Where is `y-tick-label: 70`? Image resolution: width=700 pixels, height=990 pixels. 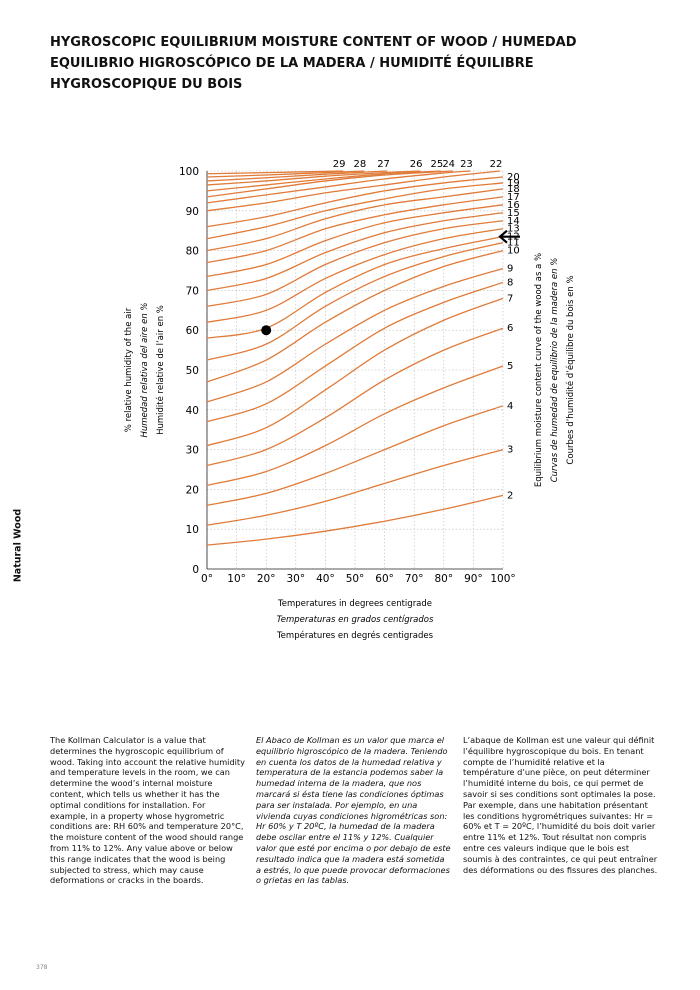 y-tick-label: 70 is located at coordinates (192, 291).